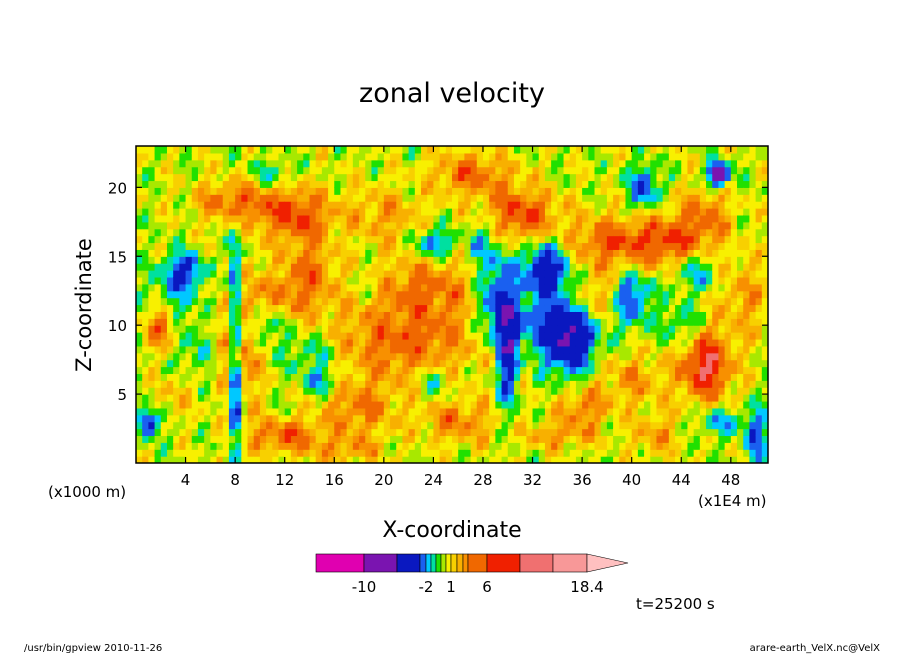 This screenshot has height=654, width=904. Describe the element at coordinates (451, 530) in the screenshot. I see `x-axis-label: X-coordinate` at that location.